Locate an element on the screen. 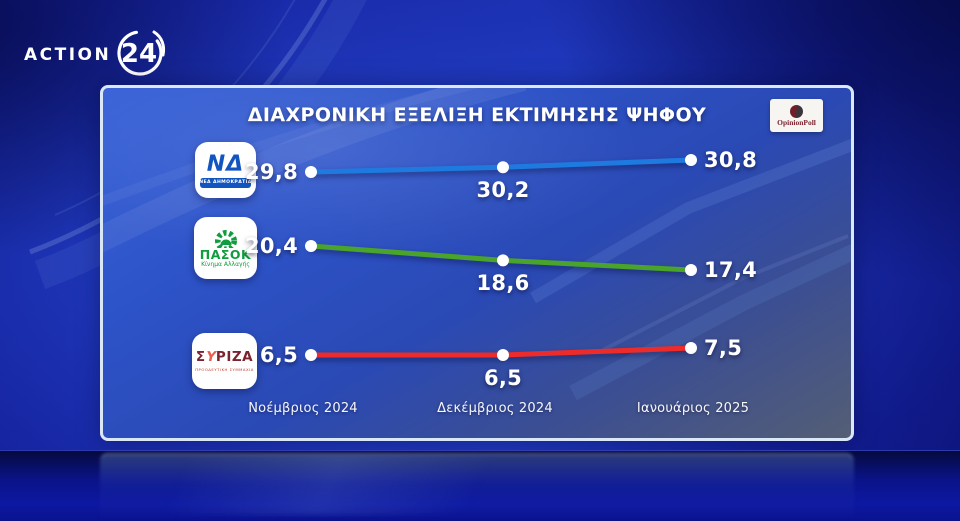 This screenshot has height=521, width=960. pasok-caption: Κίνημα Αλλαγής is located at coordinates (225, 264).